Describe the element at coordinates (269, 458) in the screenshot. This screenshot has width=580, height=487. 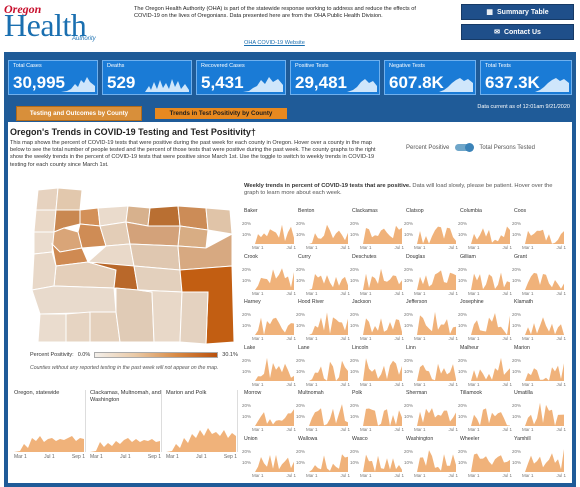
I see `county-chart-union: Union 20% 10% Mar 1 Jul 1` at that location.